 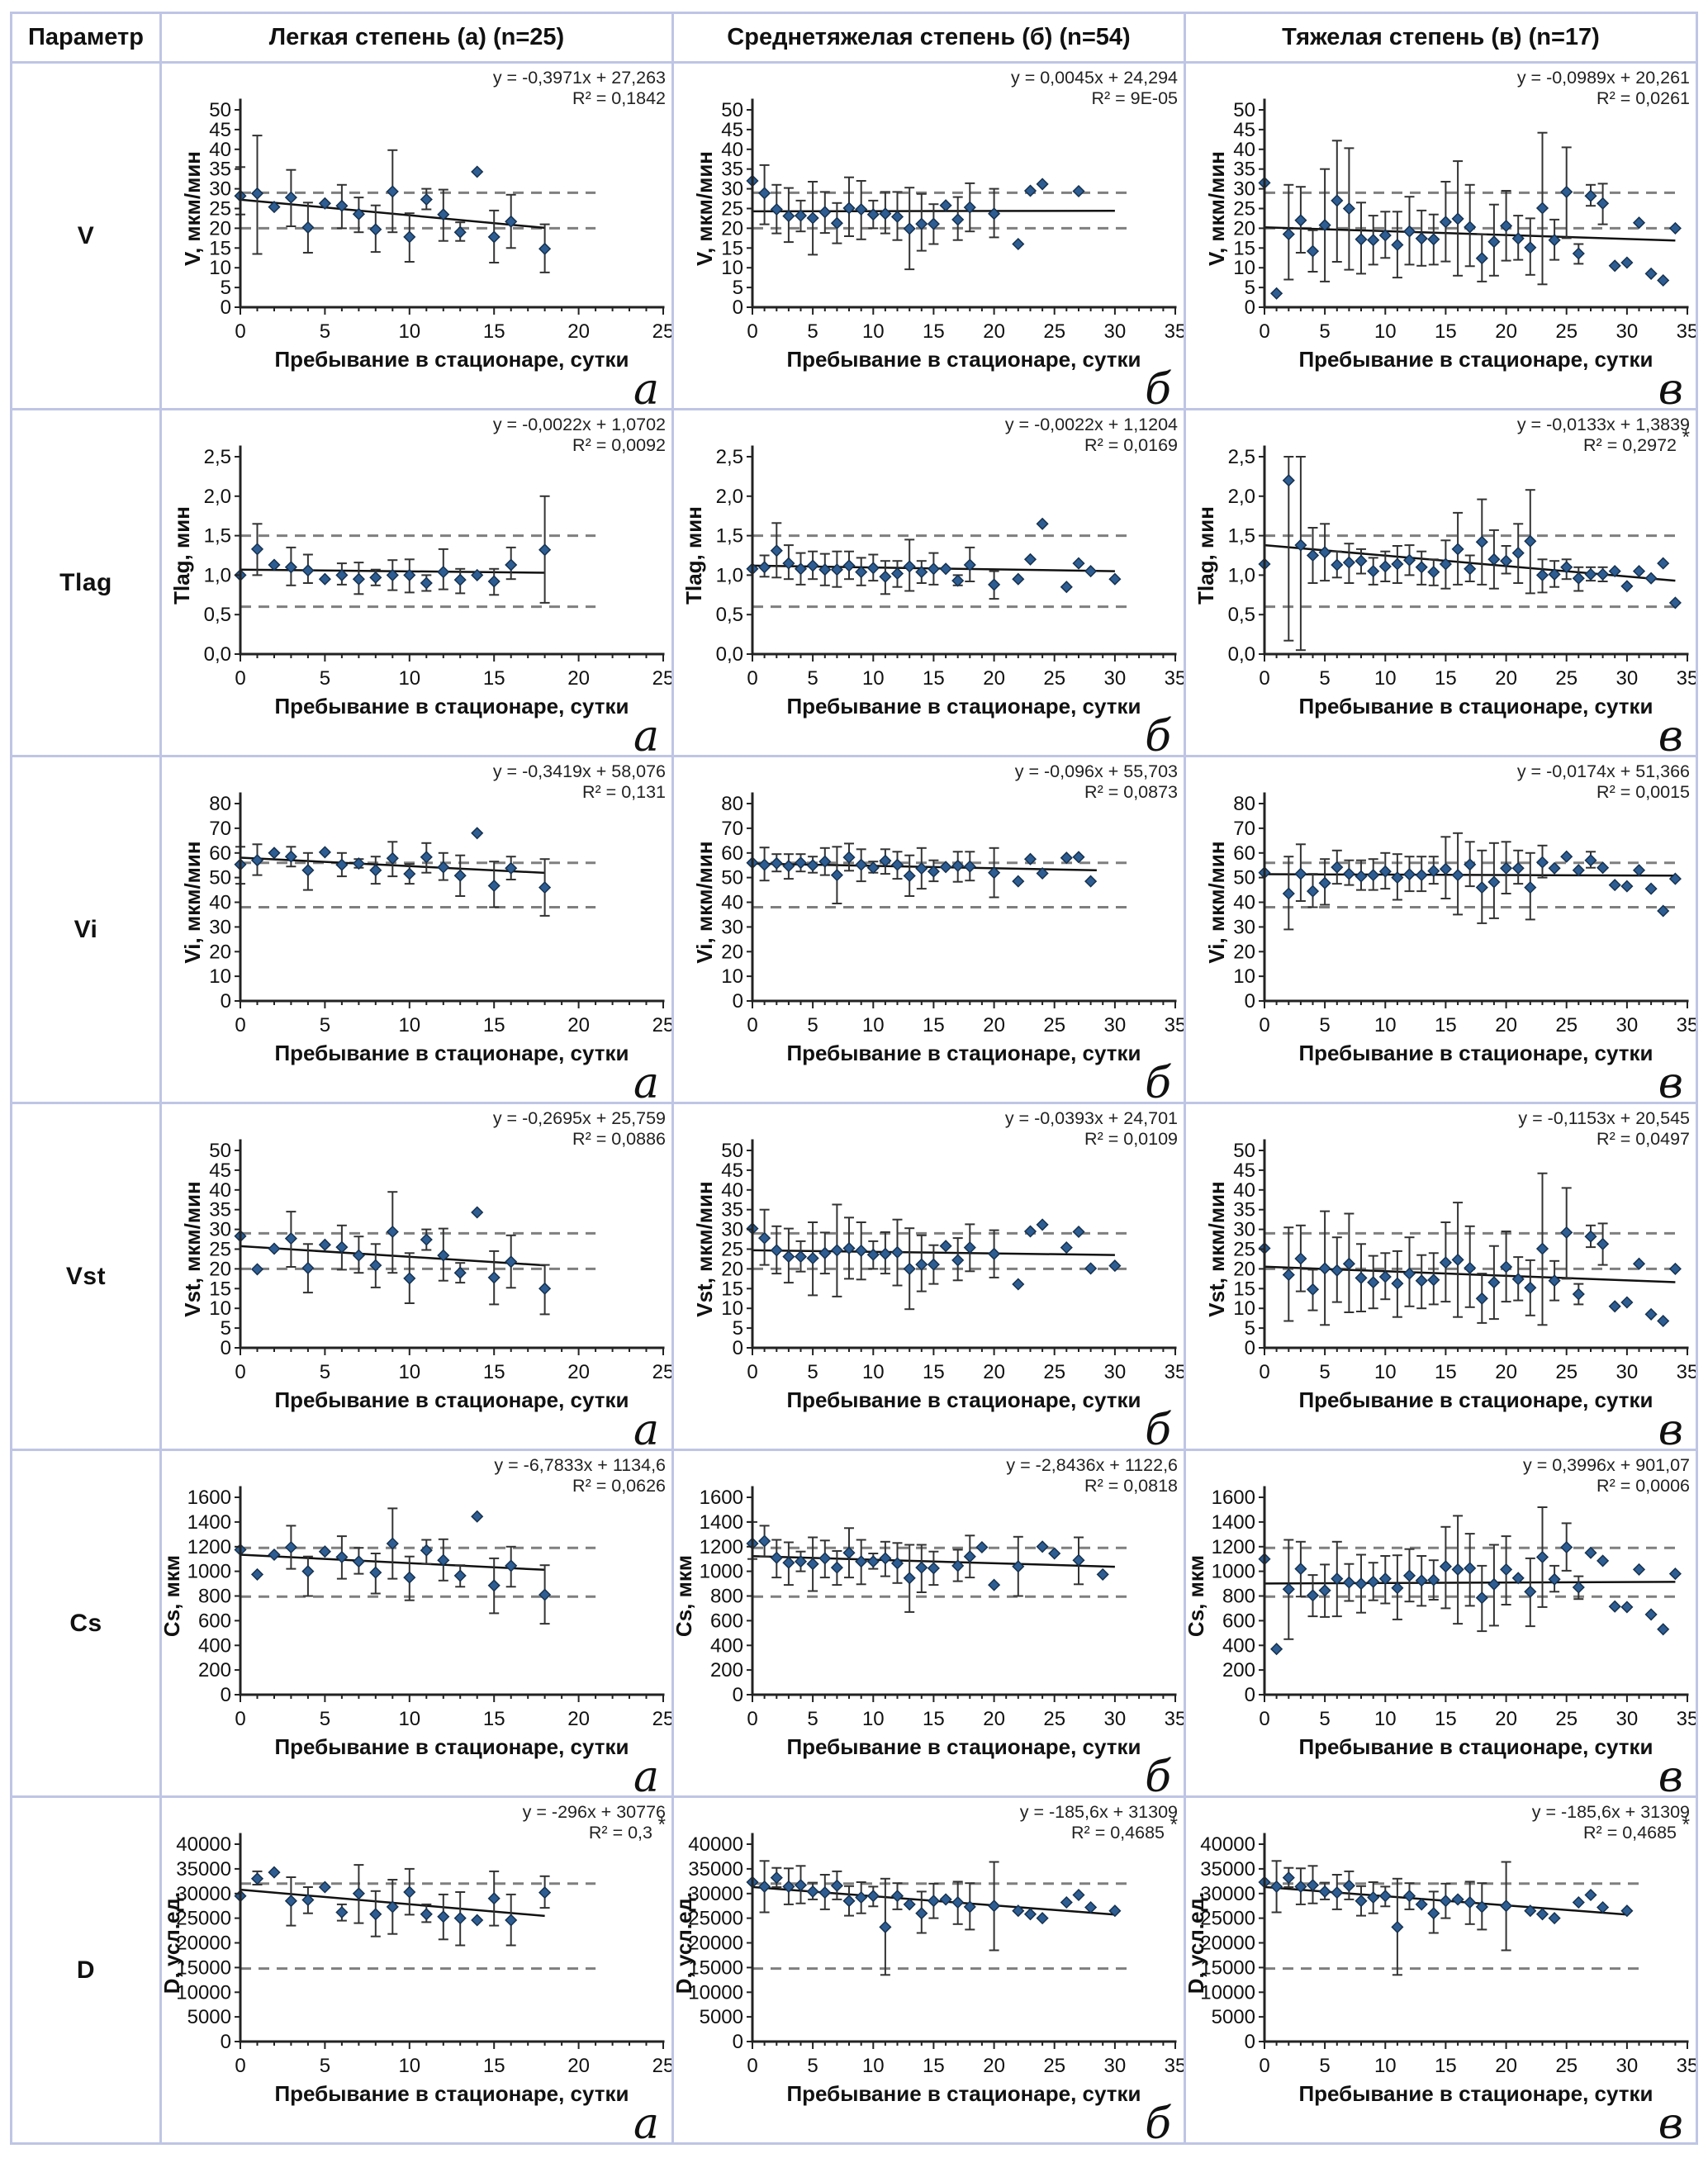 What do you see at coordinates (203, 1967) in the screenshot?
I see `y-tick-label: 15000` at bounding box center [203, 1967].